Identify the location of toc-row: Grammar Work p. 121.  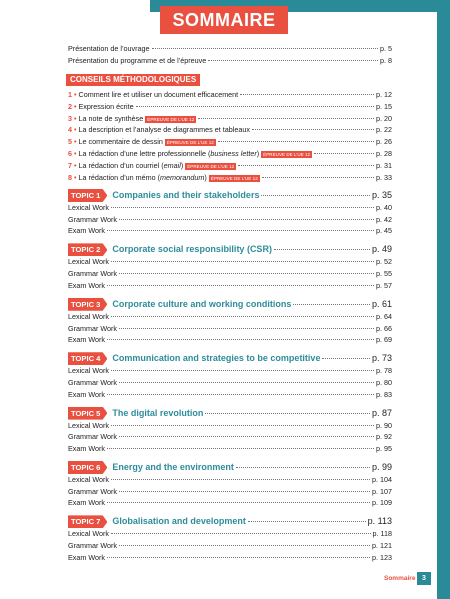
(230, 545).